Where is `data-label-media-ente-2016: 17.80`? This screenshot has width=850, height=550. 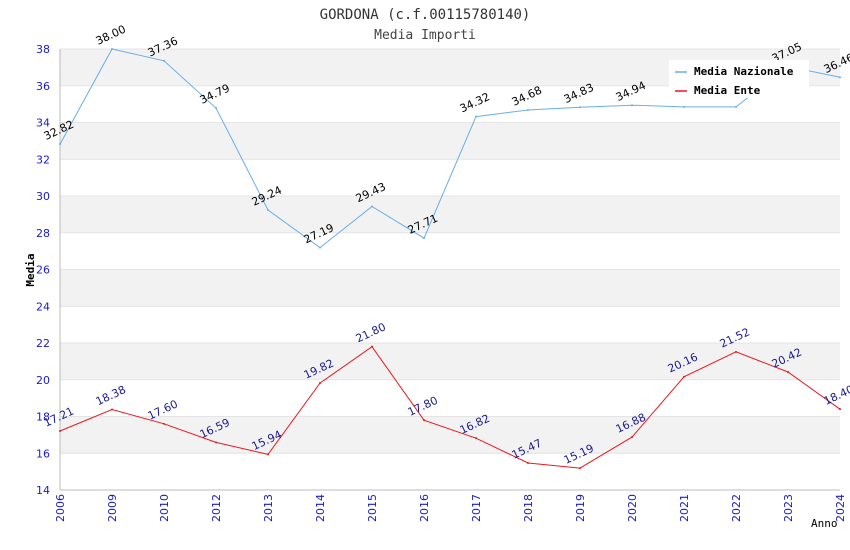 data-label-media-ente-2016: 17.80 is located at coordinates (423, 406).